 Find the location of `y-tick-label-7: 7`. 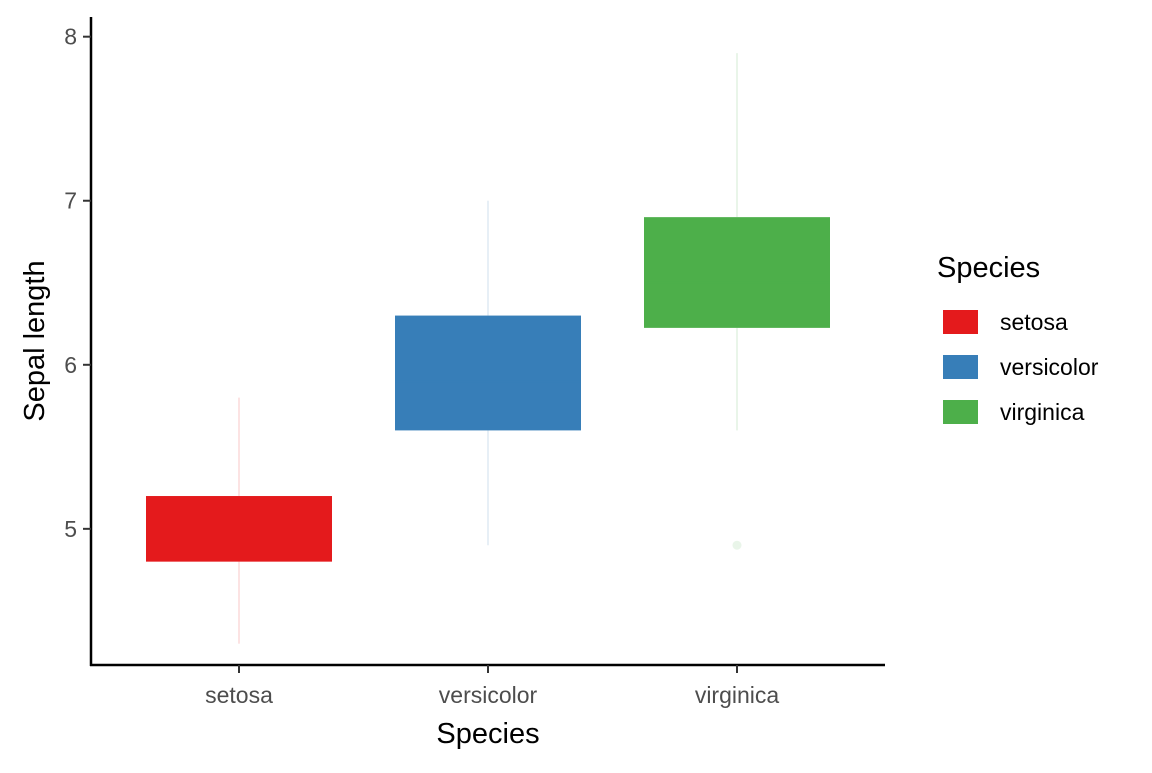

y-tick-label-7: 7 is located at coordinates (70, 201).